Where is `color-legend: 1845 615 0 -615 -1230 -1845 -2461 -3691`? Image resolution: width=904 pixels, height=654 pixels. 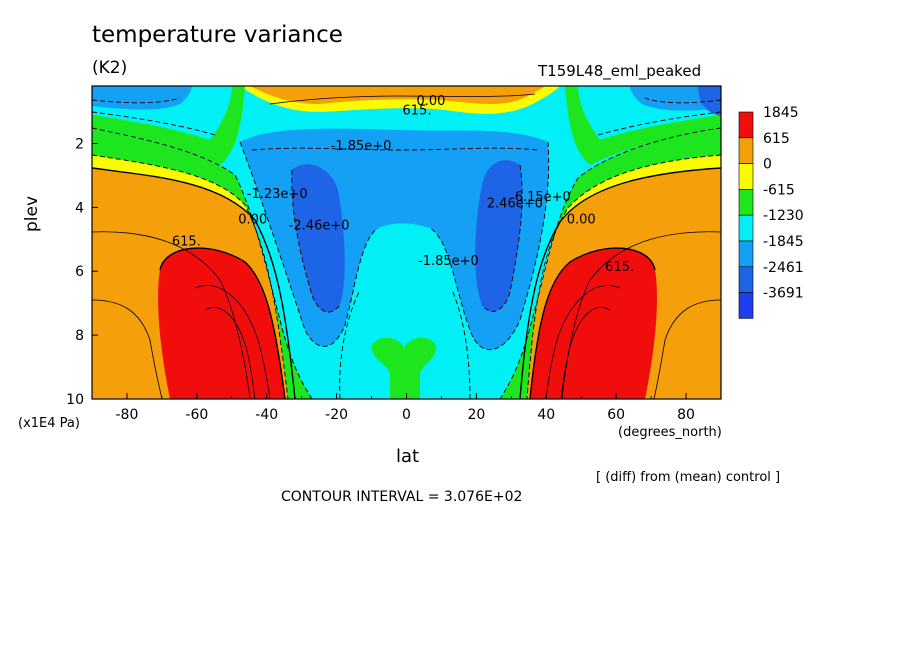
color-legend: 1845 615 0 -615 -1230 -1845 -2461 -3691 is located at coordinates (771, 212).